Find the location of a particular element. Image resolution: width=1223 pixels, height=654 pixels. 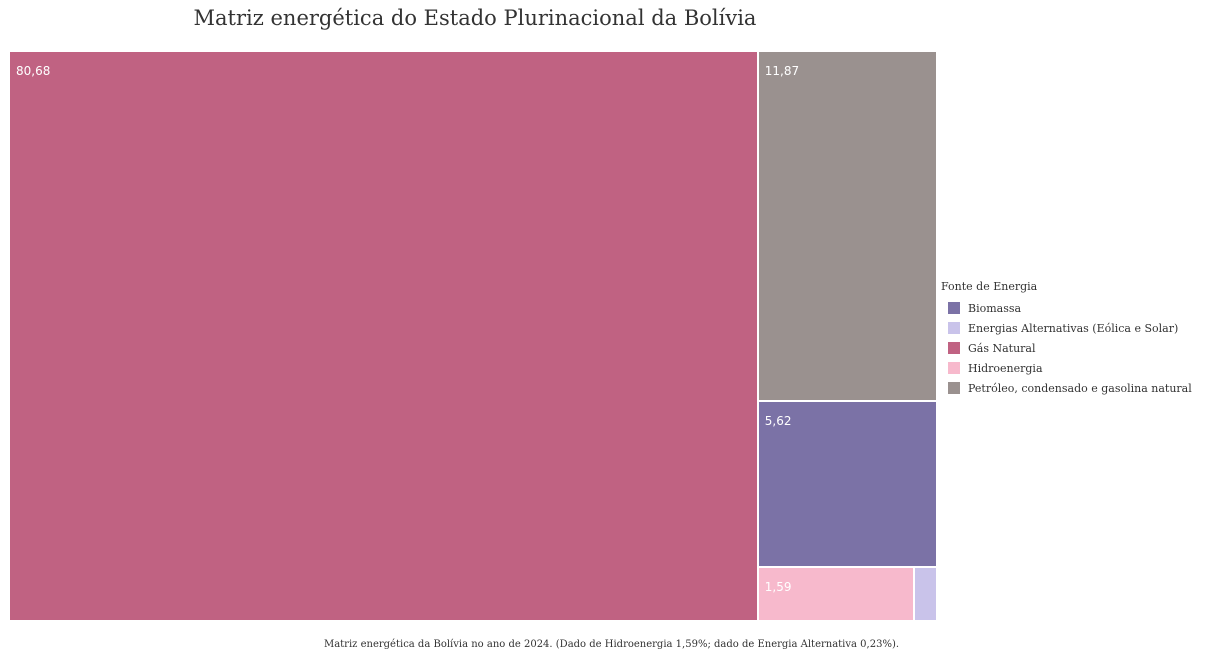

tile-value-label: 80,68 is located at coordinates (33, 71).